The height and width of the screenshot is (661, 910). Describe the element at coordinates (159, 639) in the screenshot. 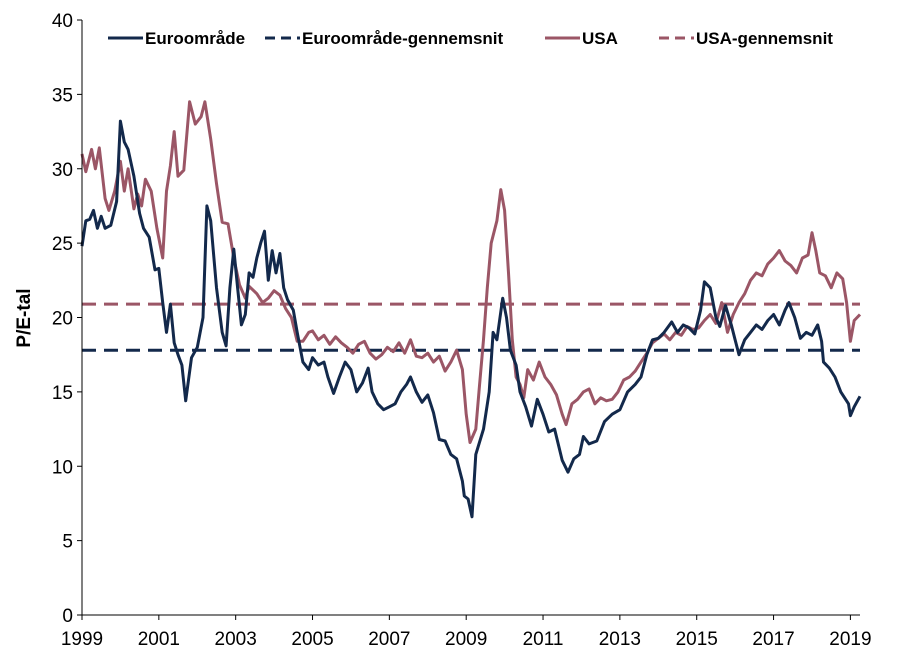

I see `x-tick-label: 2001` at that location.